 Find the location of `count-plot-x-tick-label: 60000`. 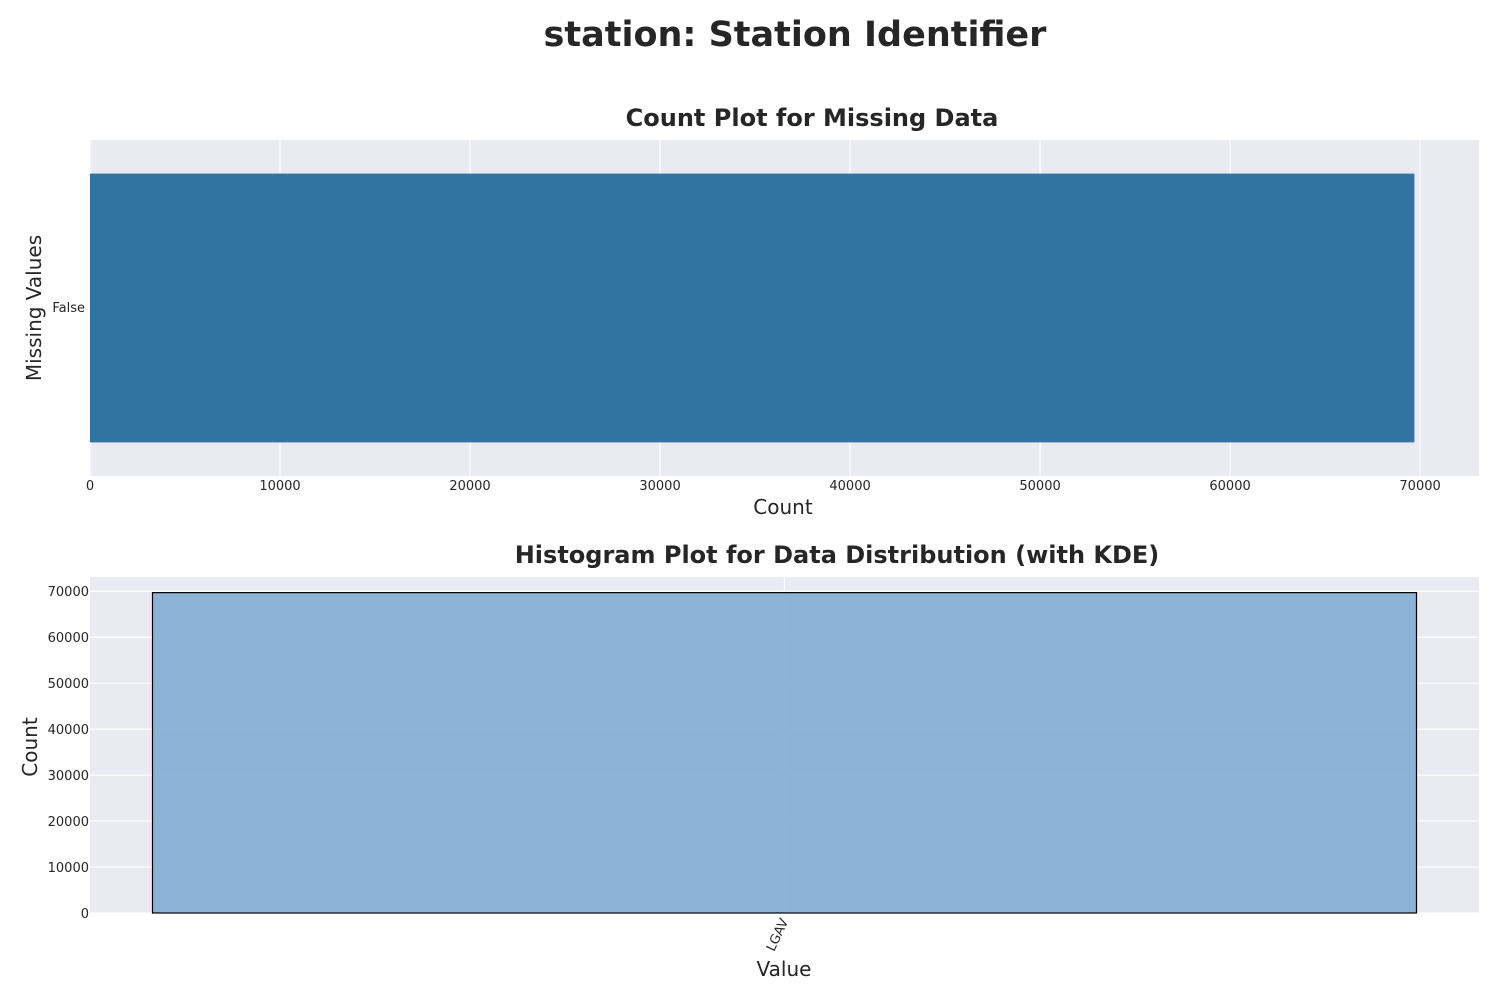

count-plot-x-tick-label: 60000 is located at coordinates (1229, 486).